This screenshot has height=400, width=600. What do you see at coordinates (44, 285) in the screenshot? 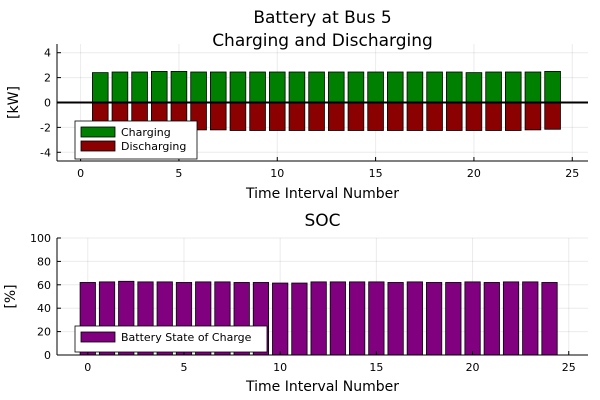
I see `y-tick-label: 60` at bounding box center [44, 285].